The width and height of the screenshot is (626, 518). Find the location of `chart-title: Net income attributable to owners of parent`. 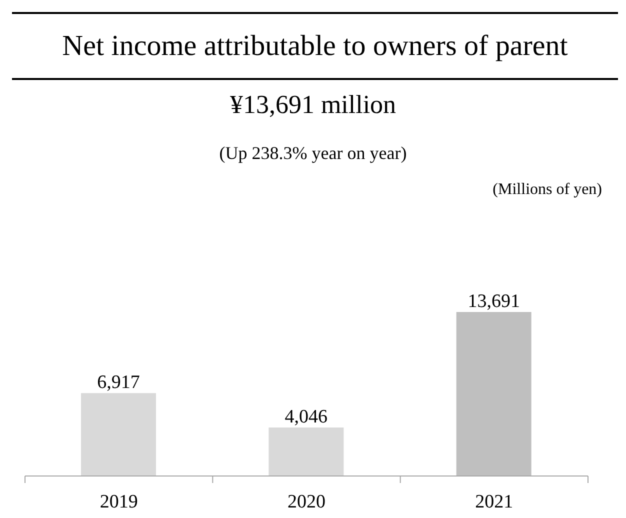

chart-title: Net income attributable to owners of parent is located at coordinates (315, 46).